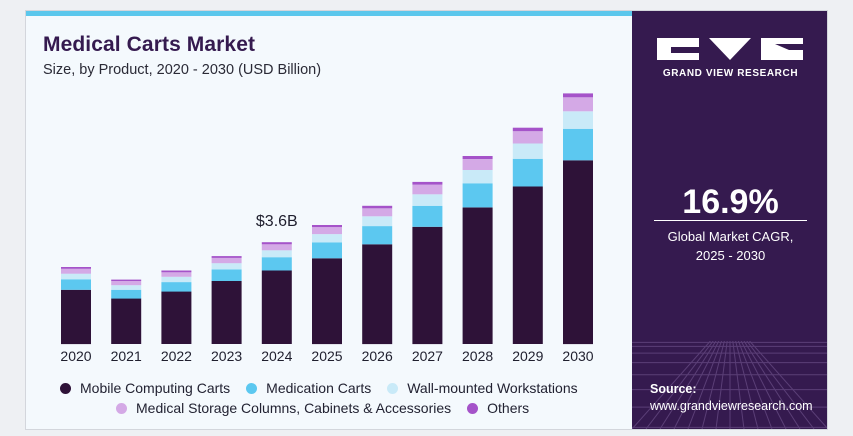 Image resolution: width=853 pixels, height=436 pixels. I want to click on bar-2025-wall, so click(327, 238).